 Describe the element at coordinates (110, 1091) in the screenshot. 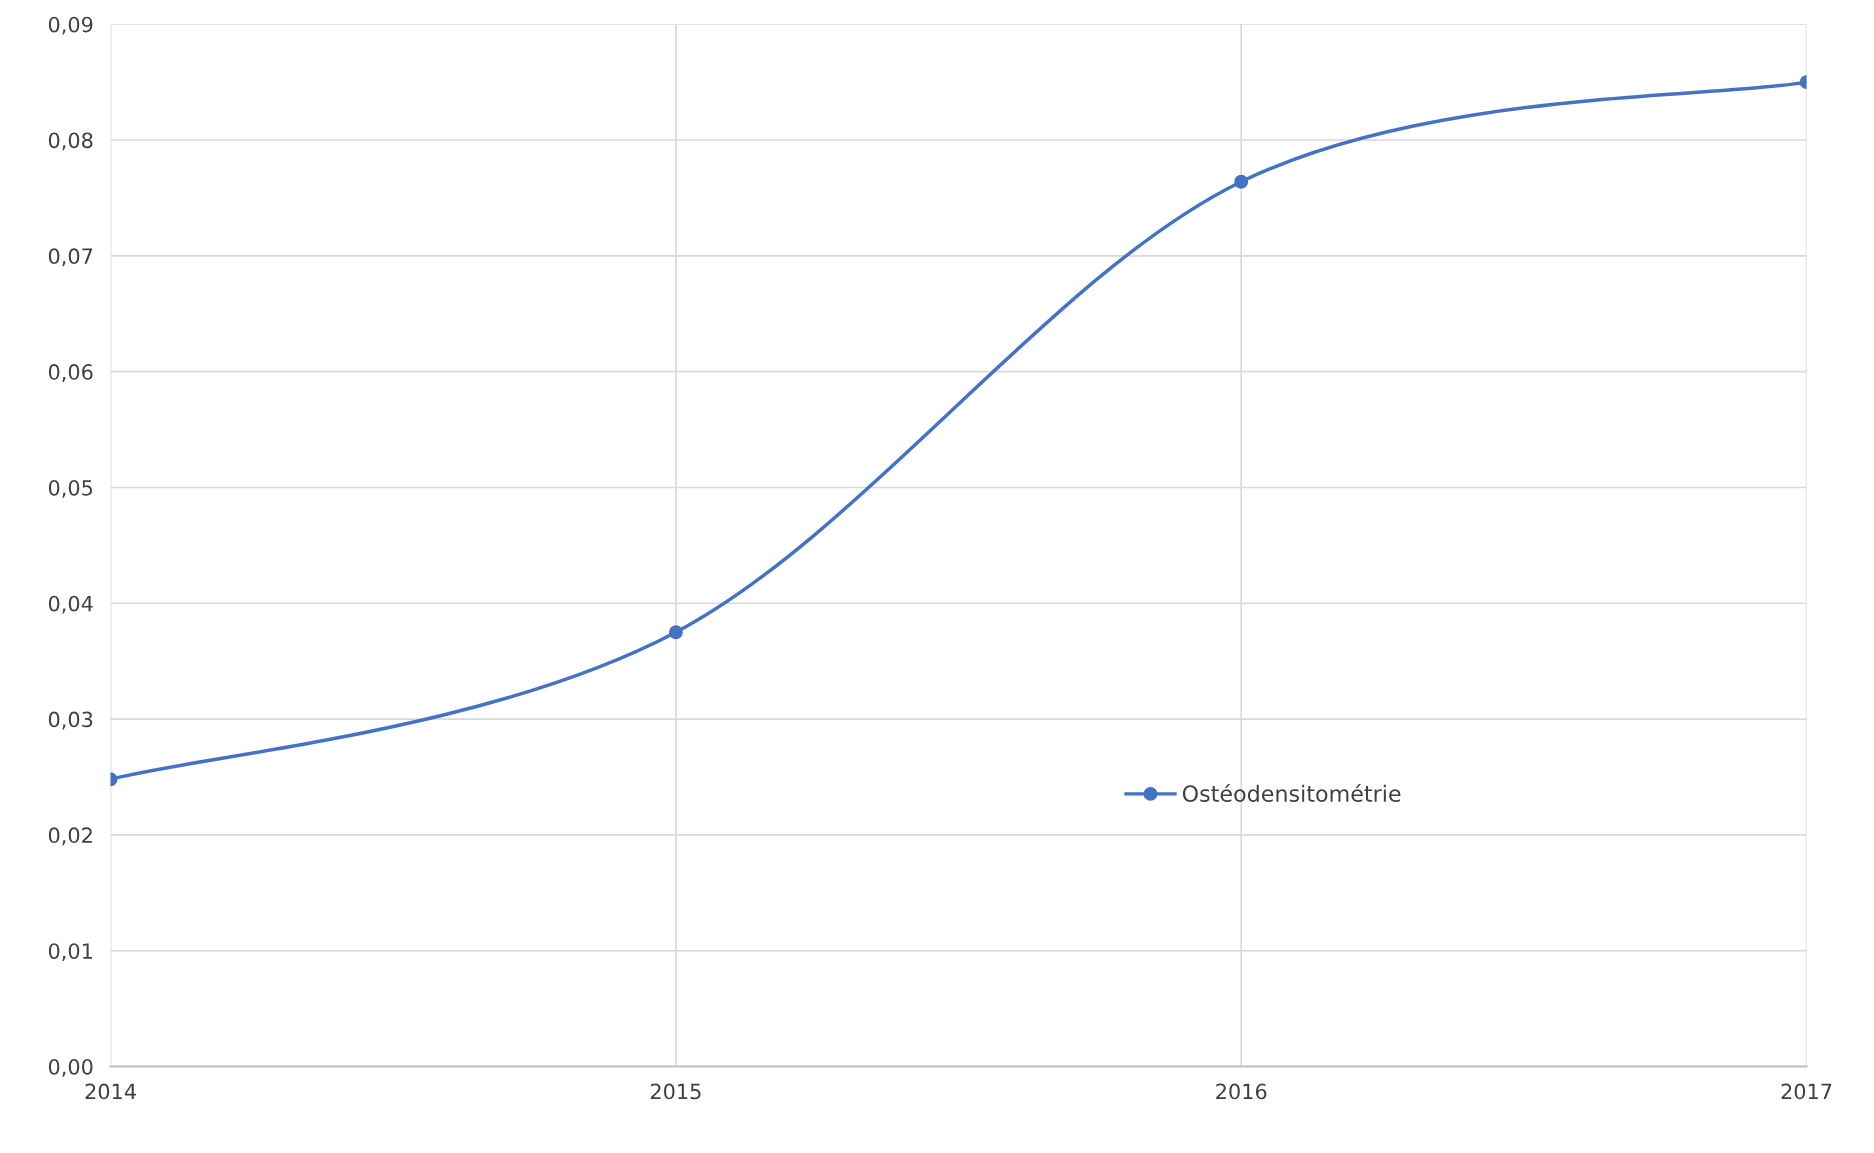

I see `x-tick-label: 2014` at that location.